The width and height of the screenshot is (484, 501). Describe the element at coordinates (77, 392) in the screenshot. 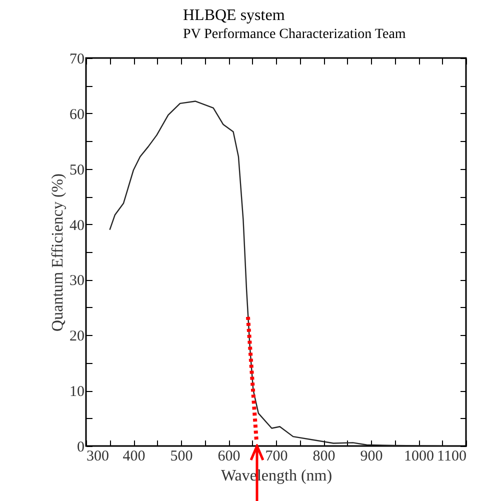

I see `y-tick-label: 10` at that location.